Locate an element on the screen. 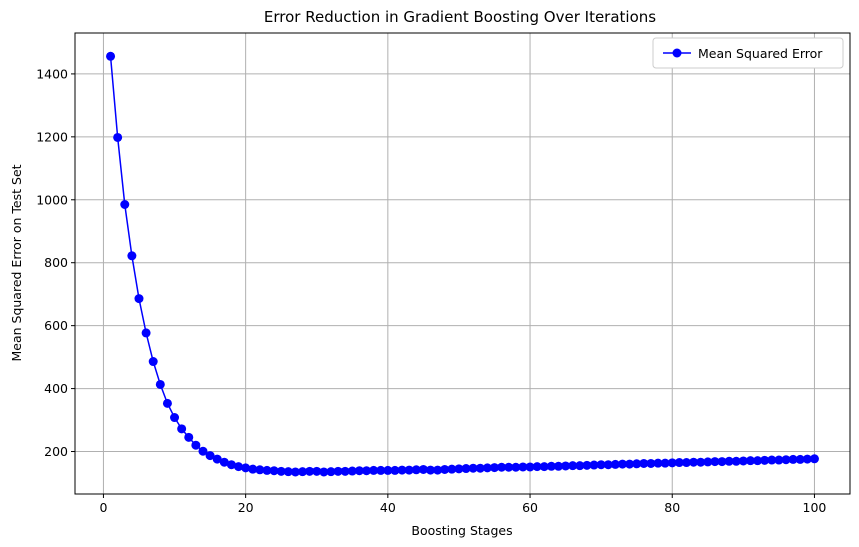 The width and height of the screenshot is (859, 547). y-tick-label: 200 is located at coordinates (56, 451).